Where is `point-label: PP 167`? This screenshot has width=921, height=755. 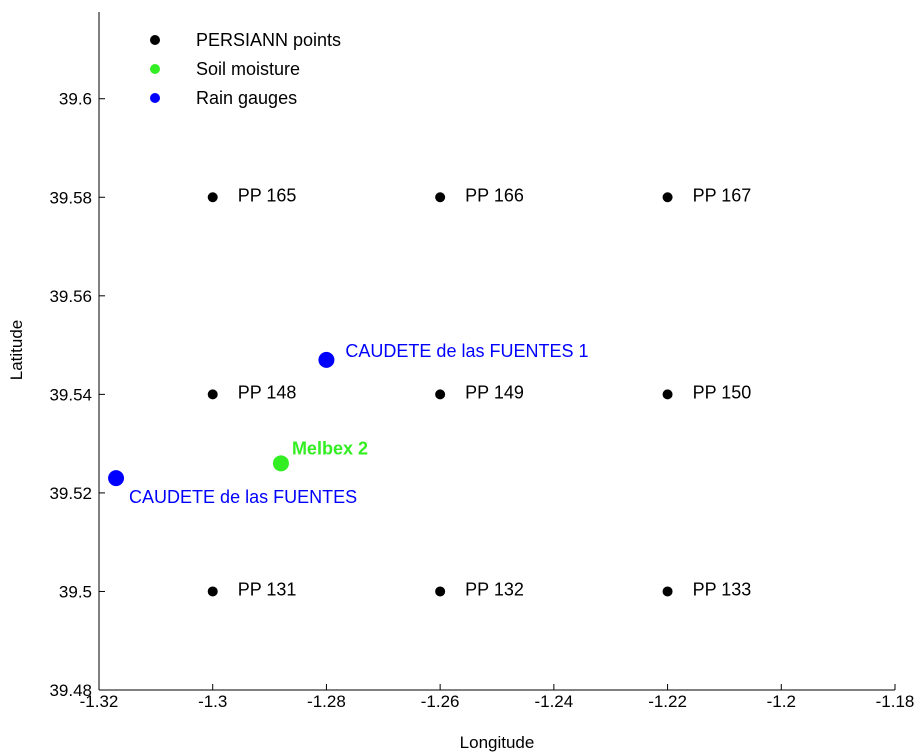
point-label: PP 167 is located at coordinates (722, 195).